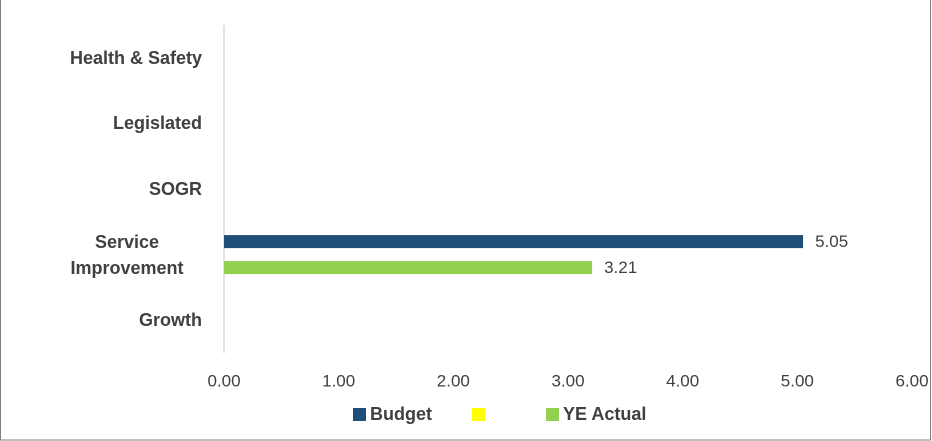 Image resolution: width=932 pixels, height=441 pixels. Describe the element at coordinates (567, 380) in the screenshot. I see `x-tick-label: 3.00` at that location.